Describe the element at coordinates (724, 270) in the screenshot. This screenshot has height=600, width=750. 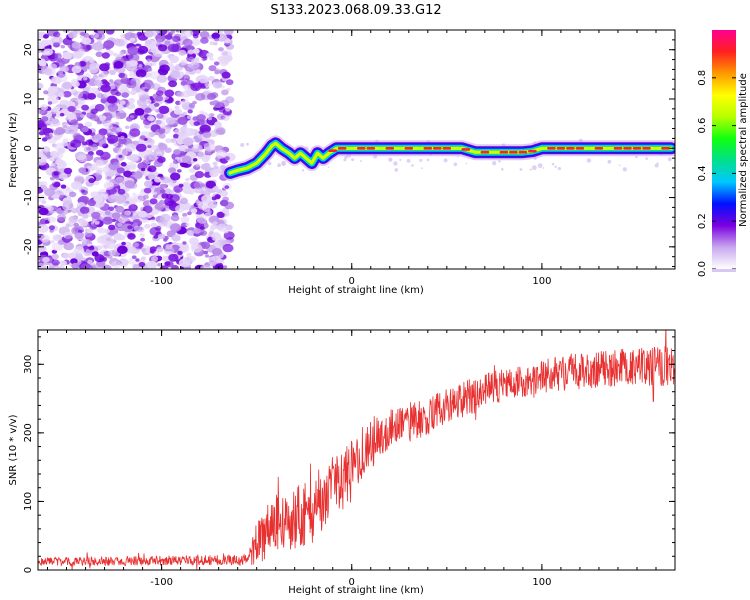
I see `colorbar-underflow` at that location.